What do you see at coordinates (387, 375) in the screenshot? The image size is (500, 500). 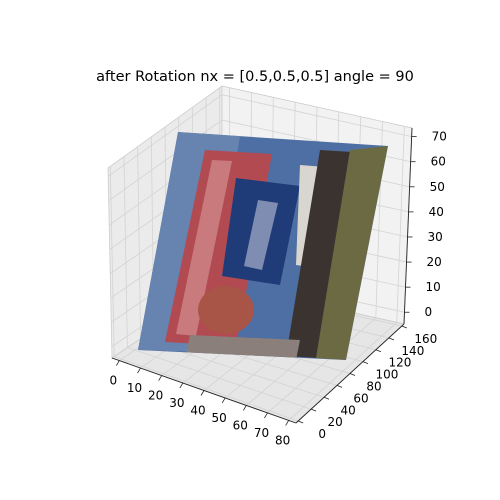 I see `y-tick-label: 100` at bounding box center [387, 375].